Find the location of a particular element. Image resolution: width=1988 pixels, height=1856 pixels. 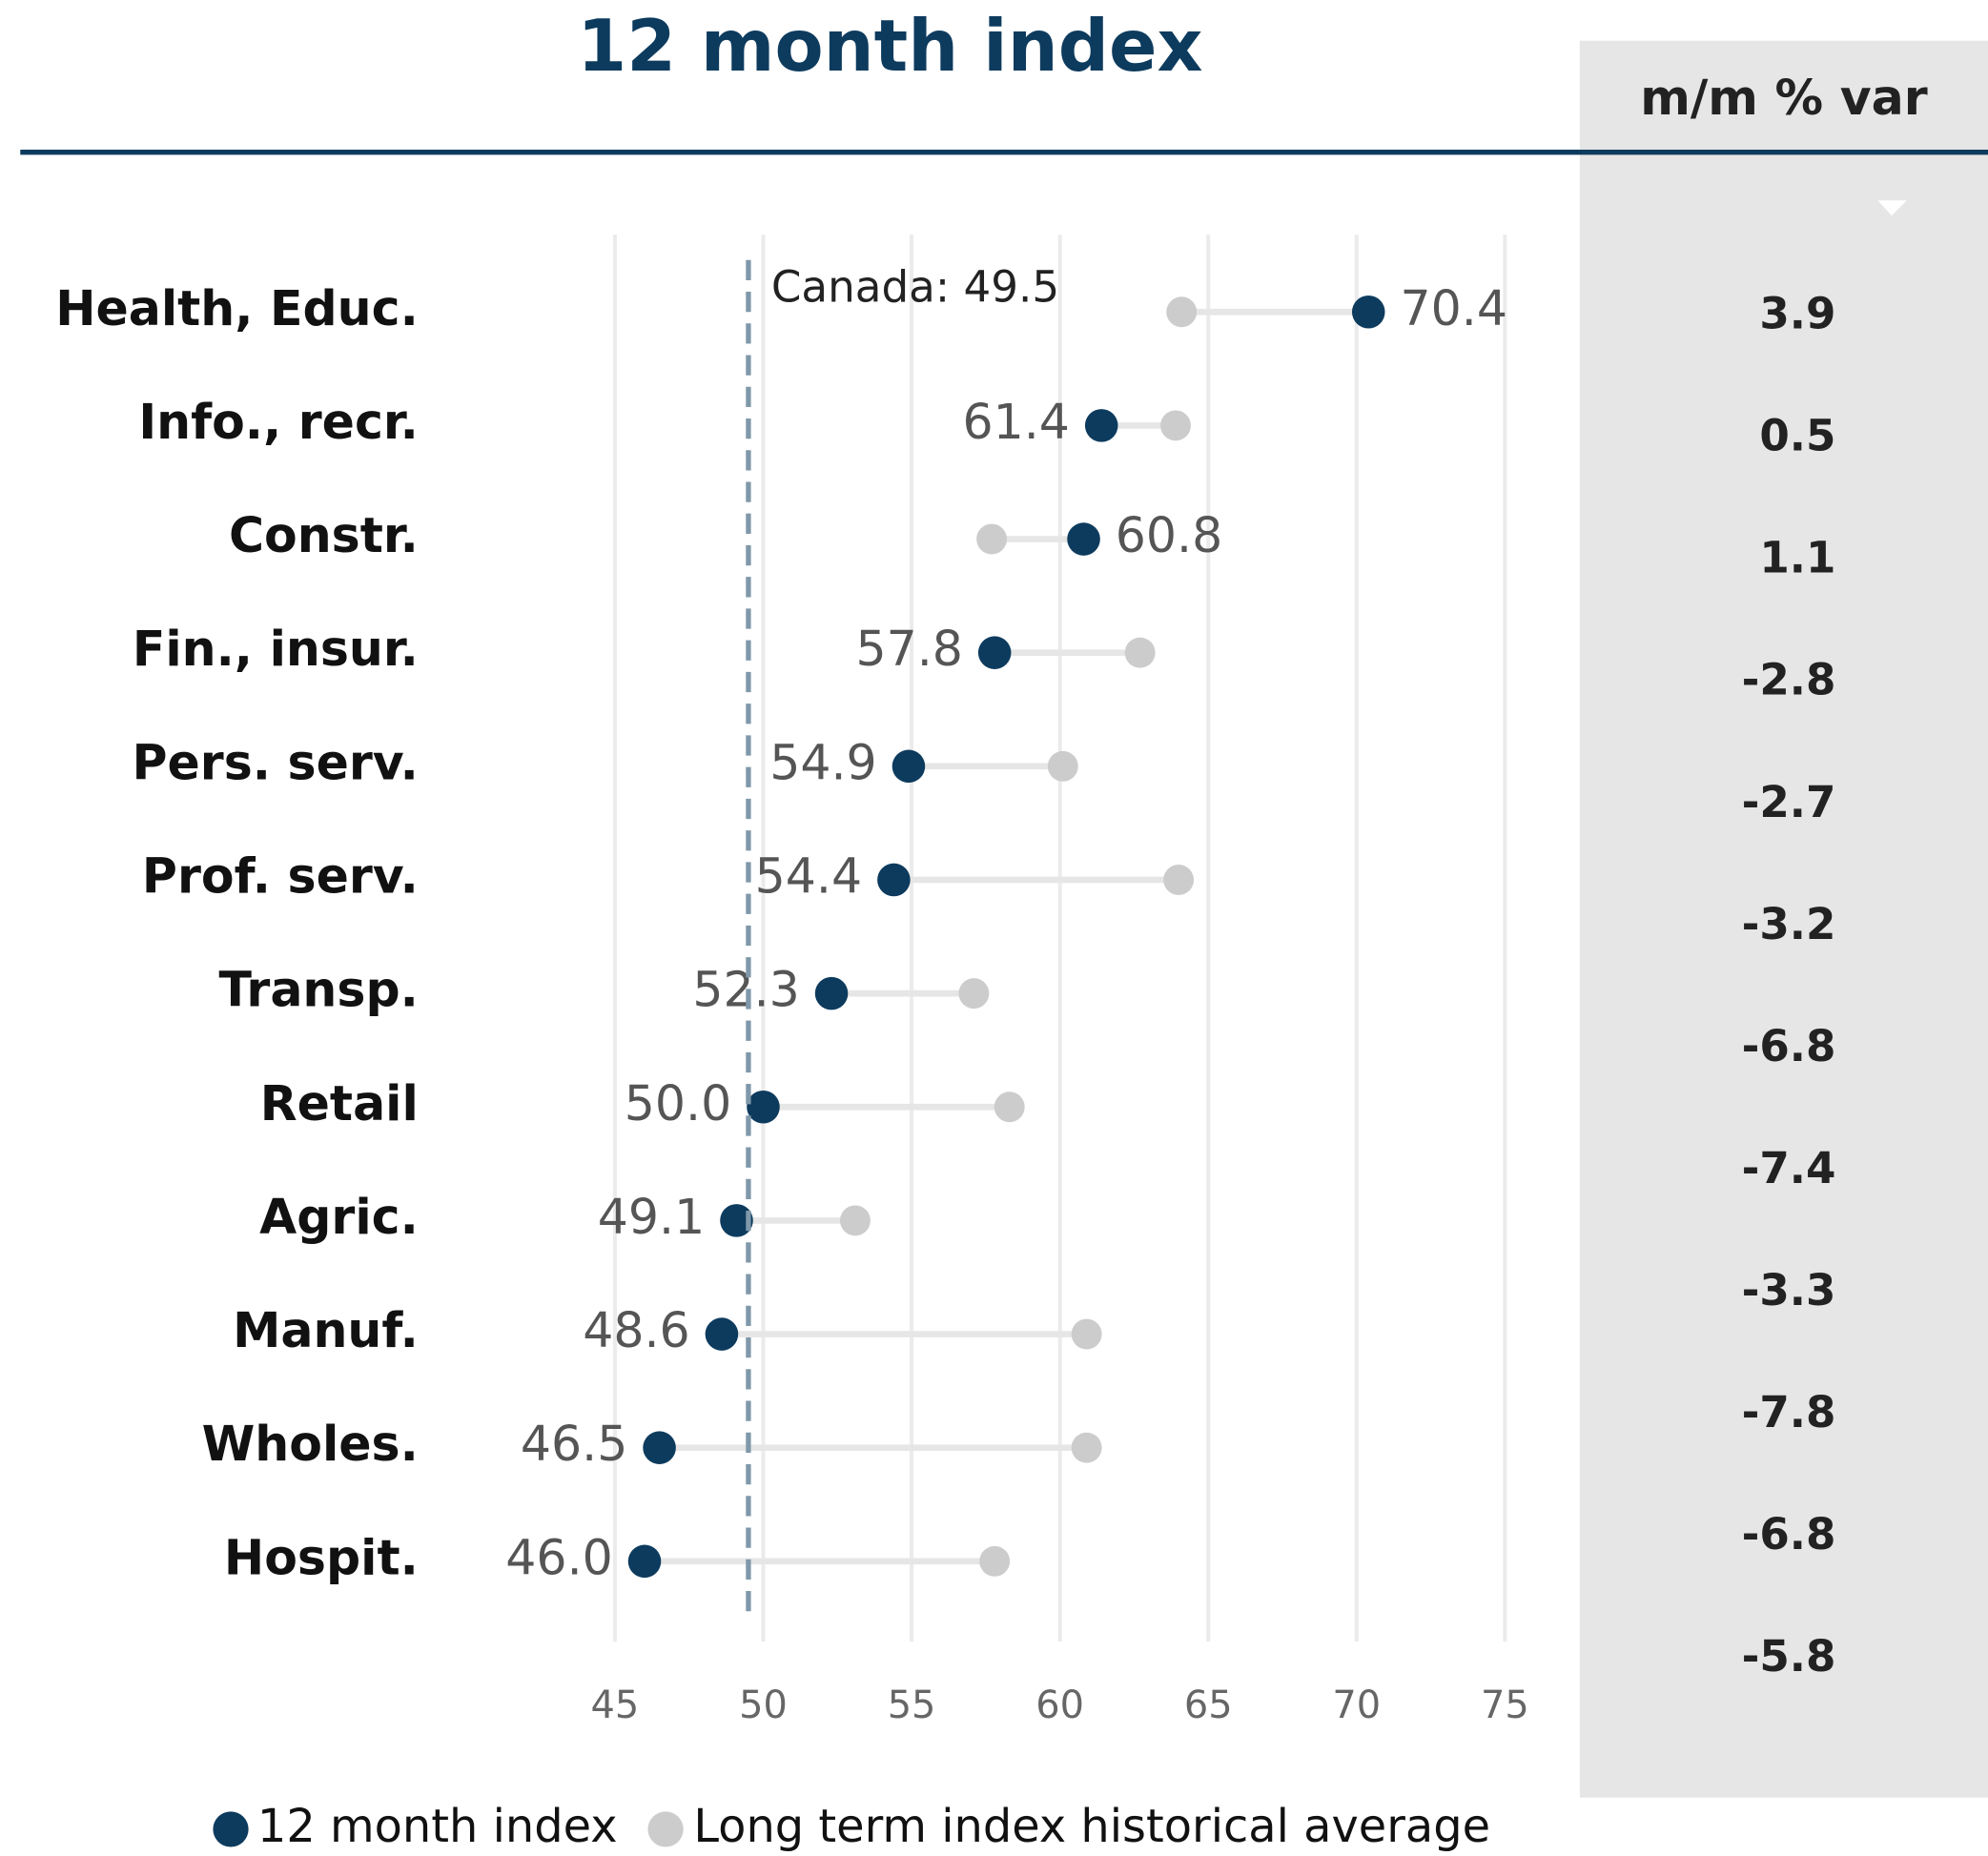

side-value: 1.1 is located at coordinates (1797, 558).